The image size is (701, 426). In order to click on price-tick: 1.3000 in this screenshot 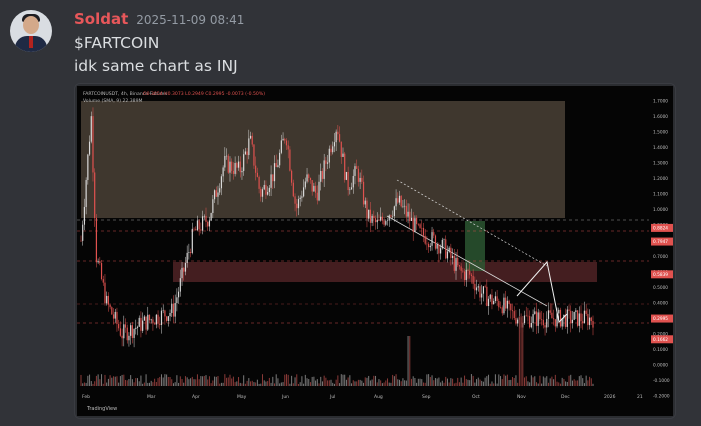, I will do `click(660, 163)`.